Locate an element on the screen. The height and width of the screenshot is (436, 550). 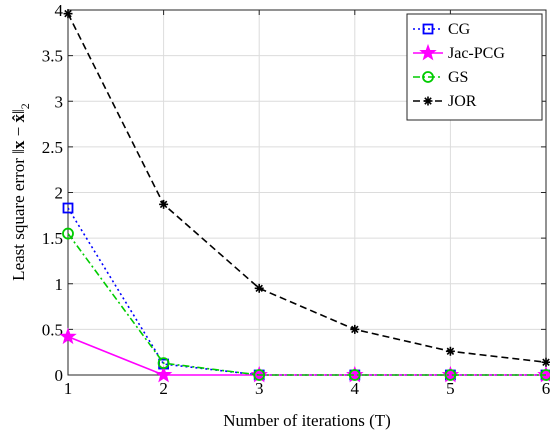
y-tick-label: 3.5 is located at coordinates (52, 56).